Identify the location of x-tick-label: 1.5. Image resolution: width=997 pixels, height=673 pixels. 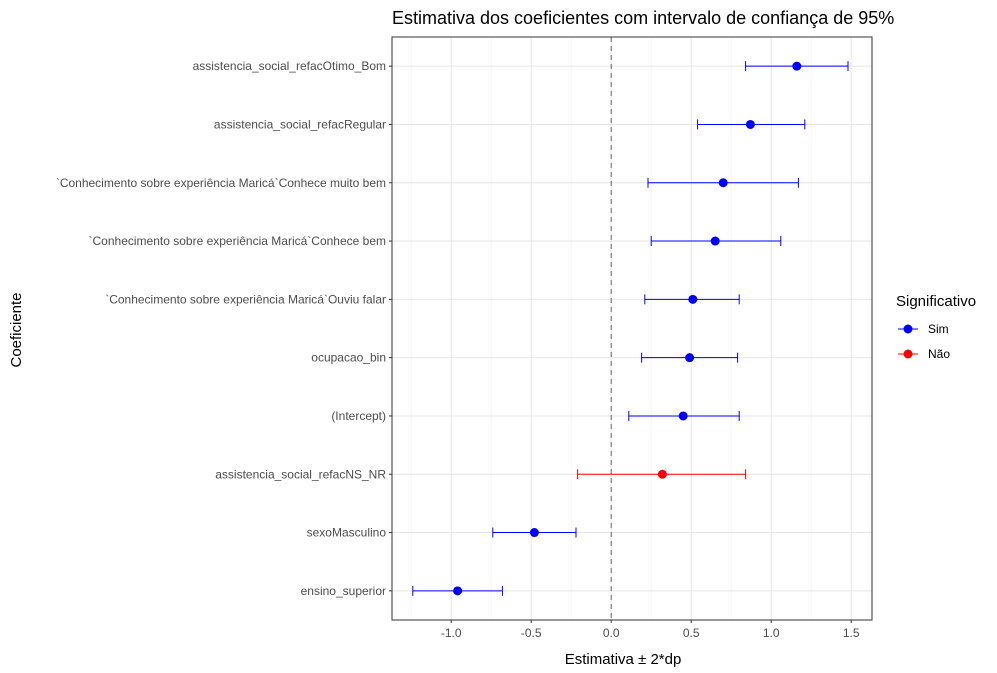
(851, 633).